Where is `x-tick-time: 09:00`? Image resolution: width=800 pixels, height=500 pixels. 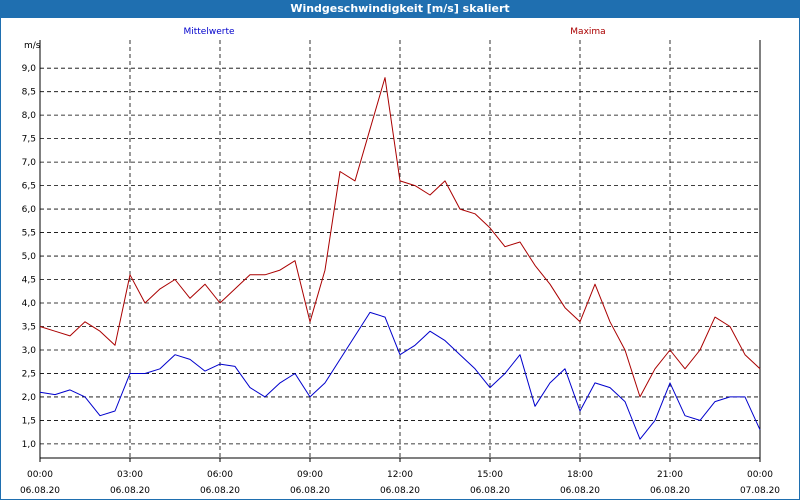 x-tick-time: 09:00 is located at coordinates (310, 475).